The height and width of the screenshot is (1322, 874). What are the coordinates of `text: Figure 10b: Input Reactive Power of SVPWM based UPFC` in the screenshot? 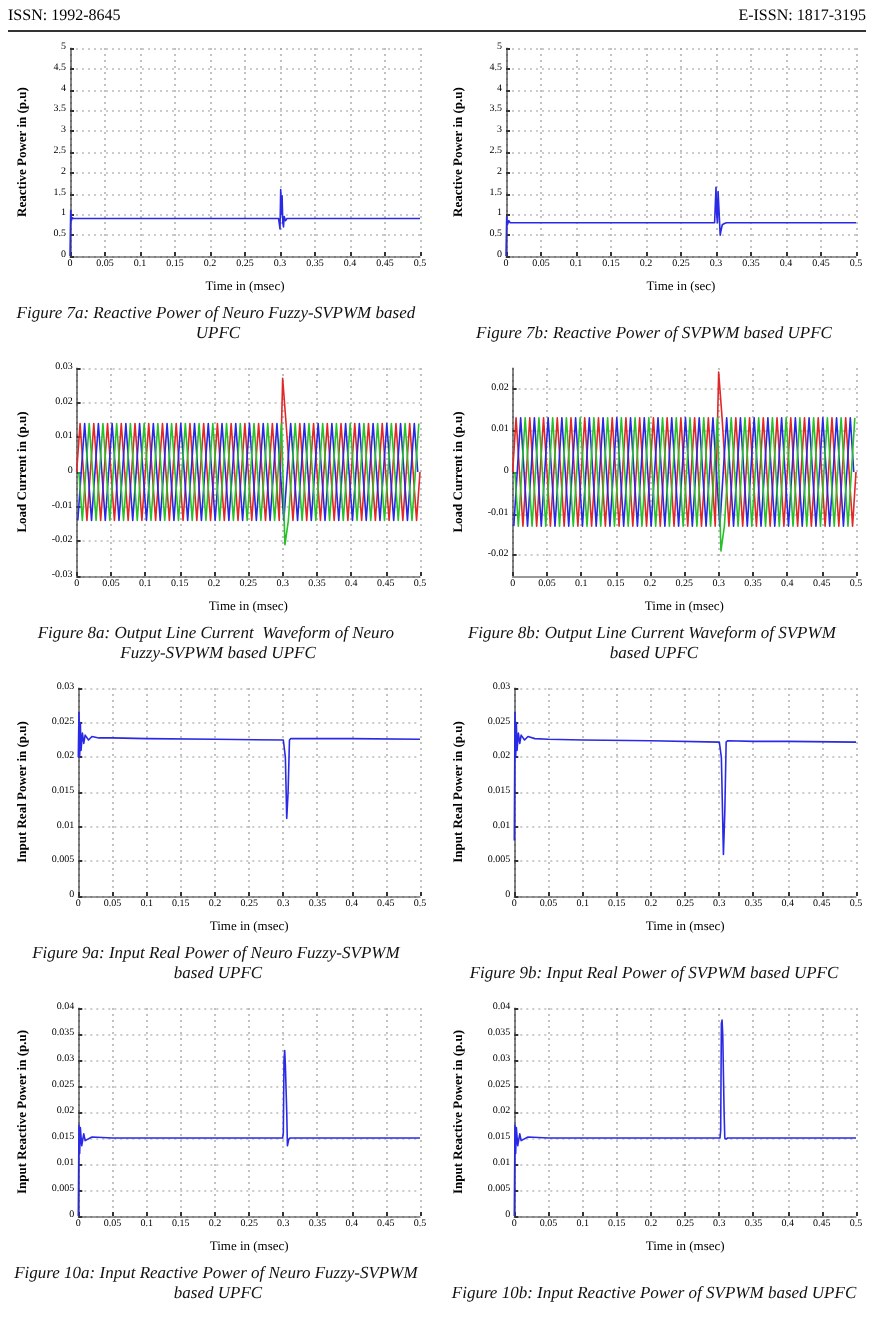 It's located at (653, 1292).